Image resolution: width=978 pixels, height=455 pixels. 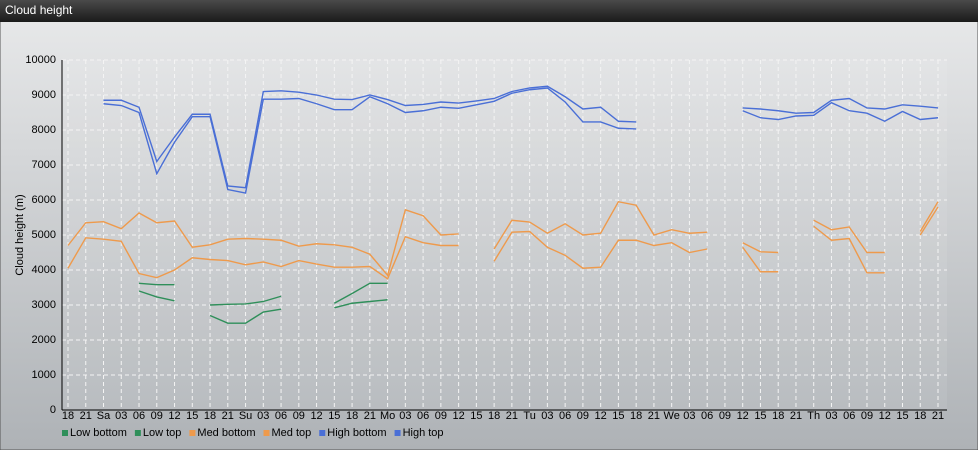 What do you see at coordinates (44, 375) in the screenshot?
I see `y-tick-label: 1000` at bounding box center [44, 375].